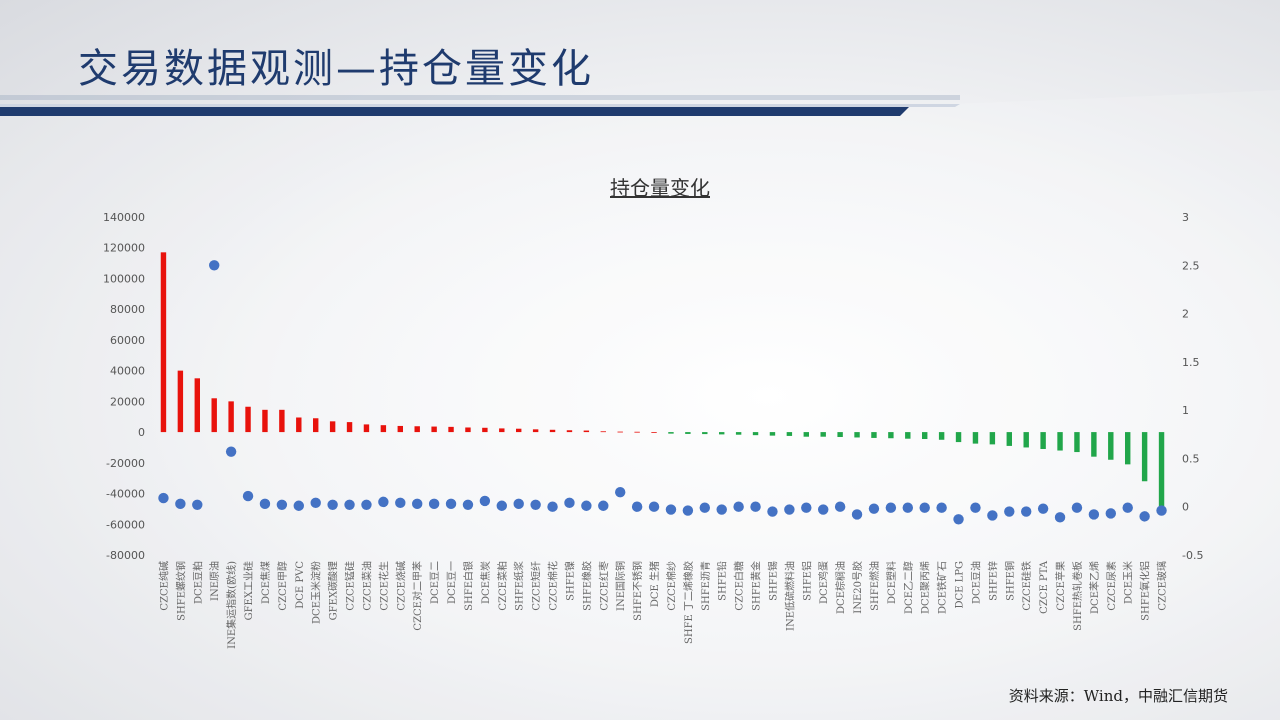 This screenshot has width=1280, height=720. What do you see at coordinates (569, 581) in the screenshot?
I see `category-label: SHFE镍` at bounding box center [569, 581].